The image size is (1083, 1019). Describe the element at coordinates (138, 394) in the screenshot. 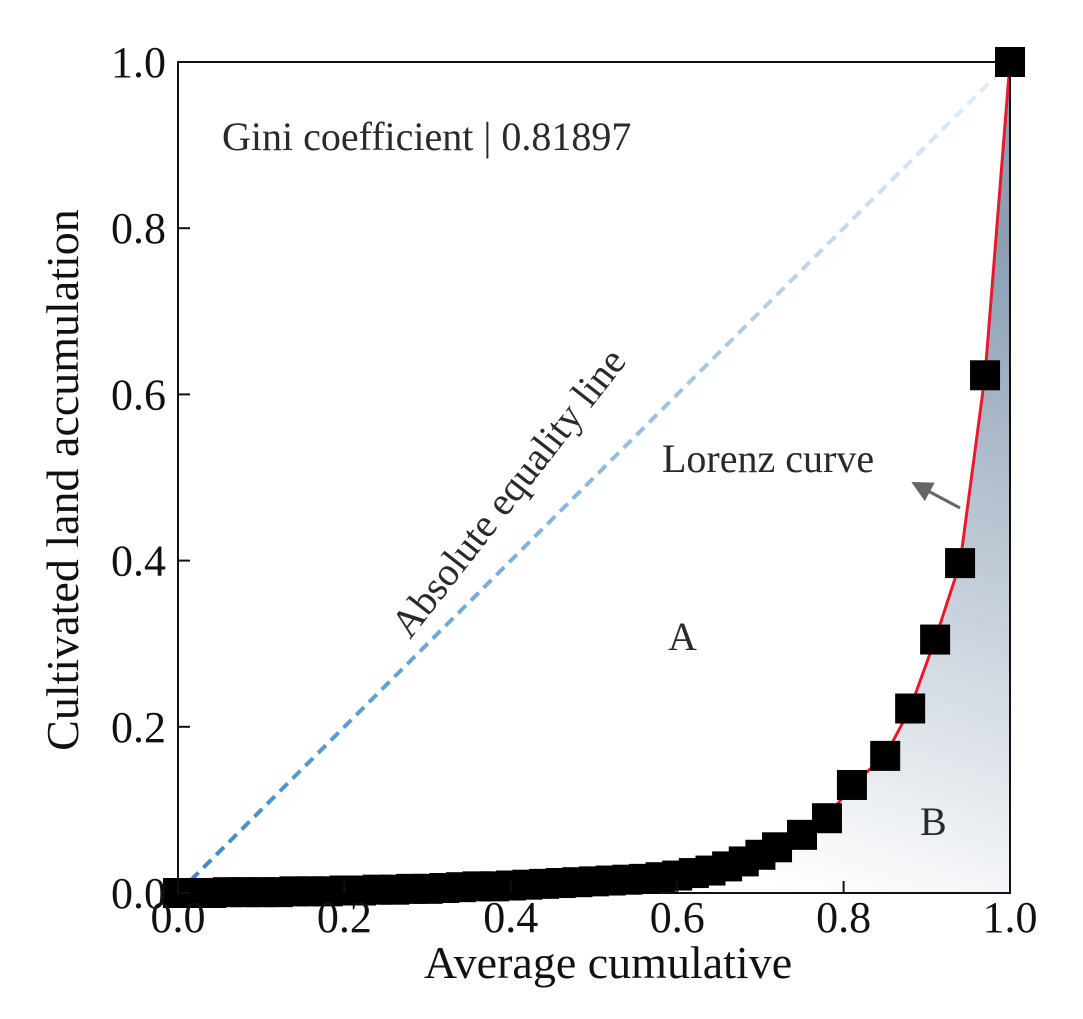

I see `y-tick-label: 0.6` at that location.